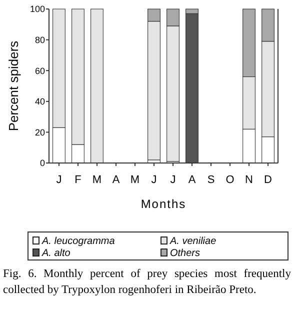 The width and height of the screenshot is (294, 311). Describe the element at coordinates (78, 241) in the screenshot. I see `legend-label: A. leucogramma` at that location.